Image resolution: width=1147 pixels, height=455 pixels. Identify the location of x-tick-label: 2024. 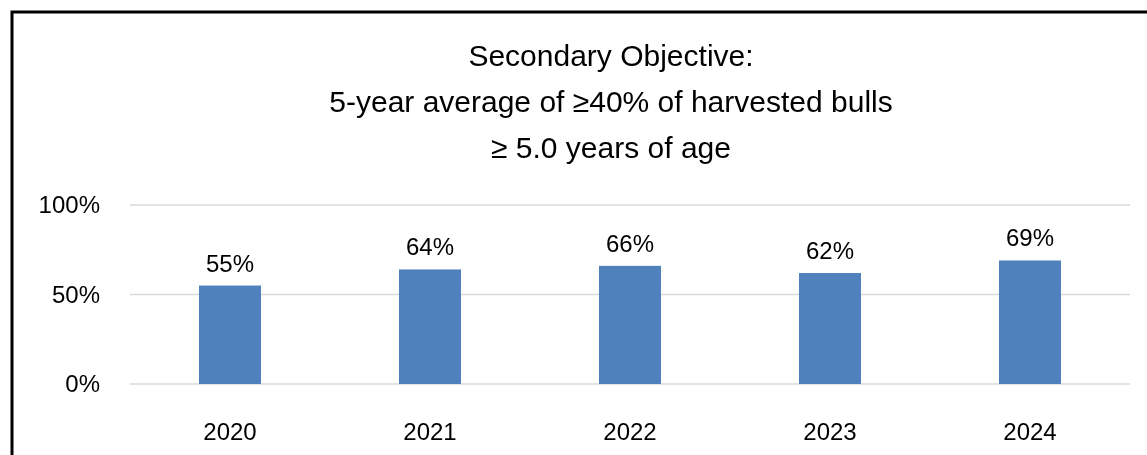
(1030, 431).